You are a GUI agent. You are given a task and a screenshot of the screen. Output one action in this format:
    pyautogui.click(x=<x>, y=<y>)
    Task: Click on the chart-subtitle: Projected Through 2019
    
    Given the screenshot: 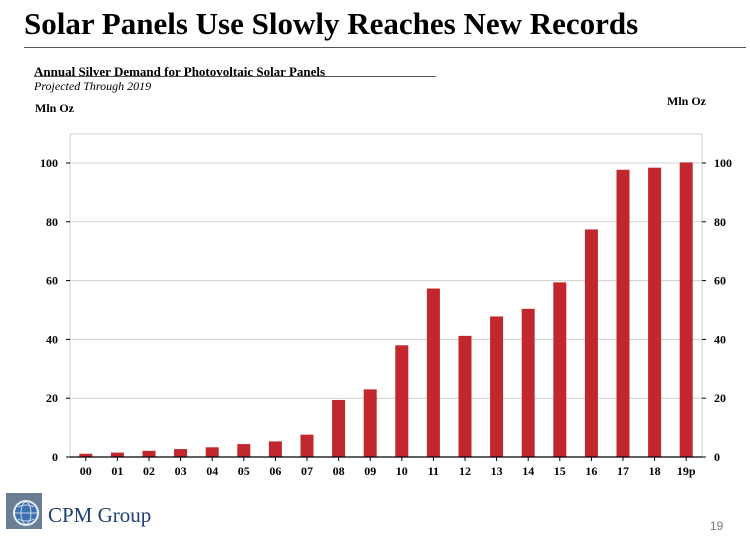 What is the action you would take?
    pyautogui.click(x=93, y=86)
    